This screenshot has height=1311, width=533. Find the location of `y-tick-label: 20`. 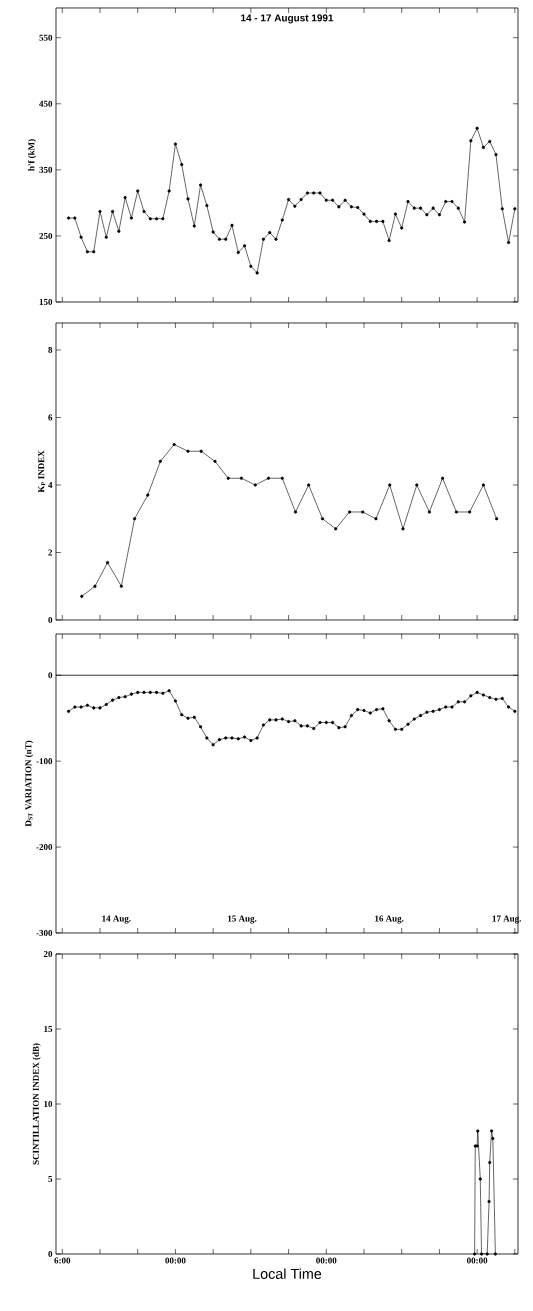

y-tick-label: 20 is located at coordinates (48, 954).